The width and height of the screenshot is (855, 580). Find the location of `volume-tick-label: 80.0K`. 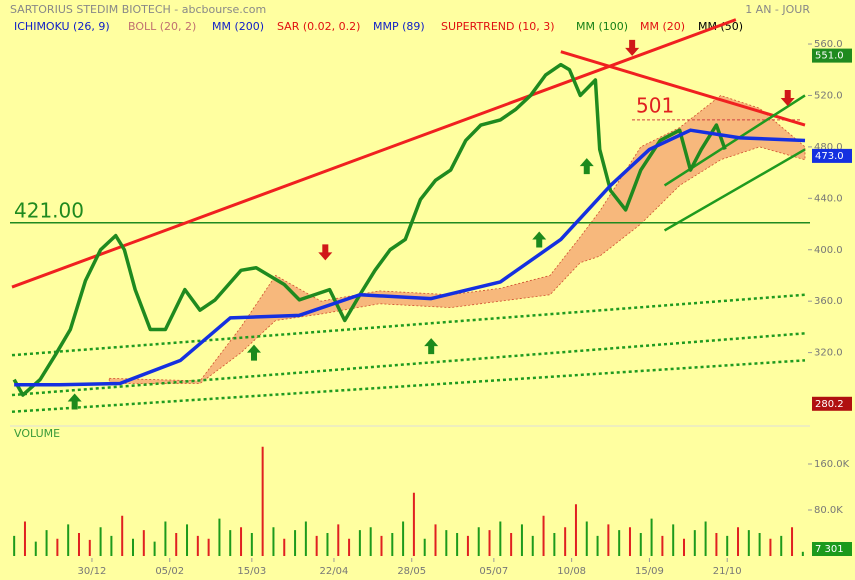

volume-tick-label: 80.0K is located at coordinates (828, 510).